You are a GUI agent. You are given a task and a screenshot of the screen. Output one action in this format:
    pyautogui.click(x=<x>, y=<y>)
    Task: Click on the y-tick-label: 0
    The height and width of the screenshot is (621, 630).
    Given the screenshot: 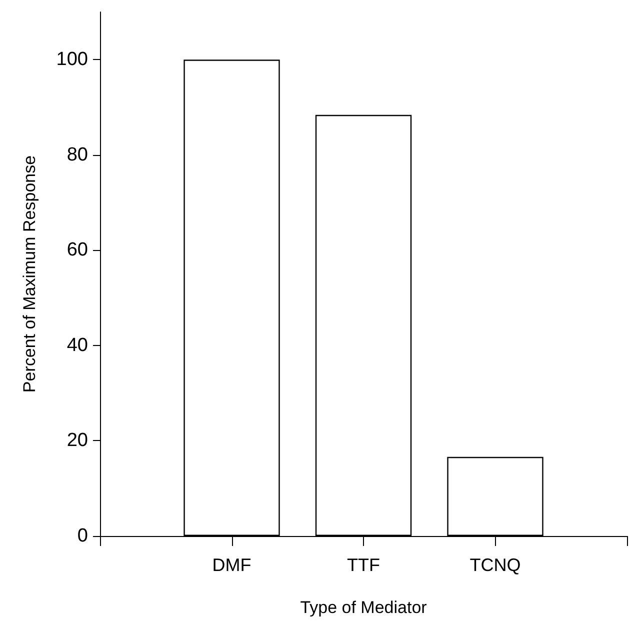 What is the action you would take?
    pyautogui.click(x=82, y=536)
    